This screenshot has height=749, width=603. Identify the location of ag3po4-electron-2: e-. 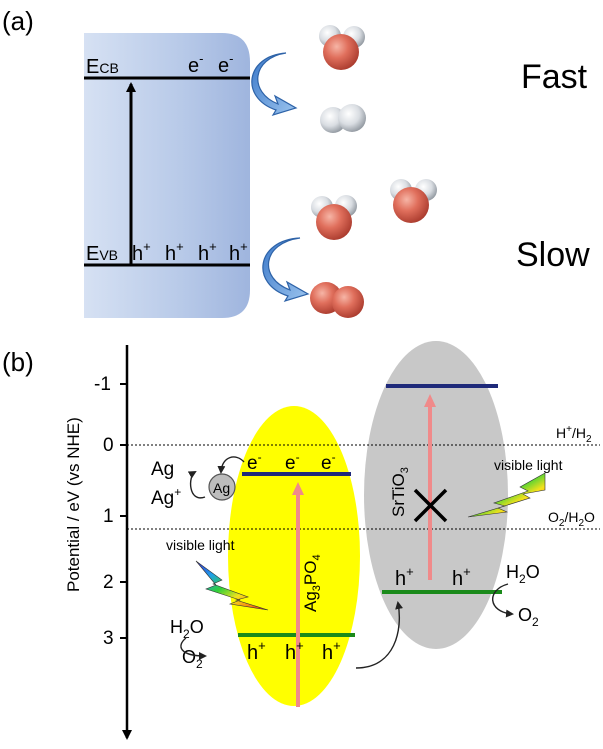
(292, 462).